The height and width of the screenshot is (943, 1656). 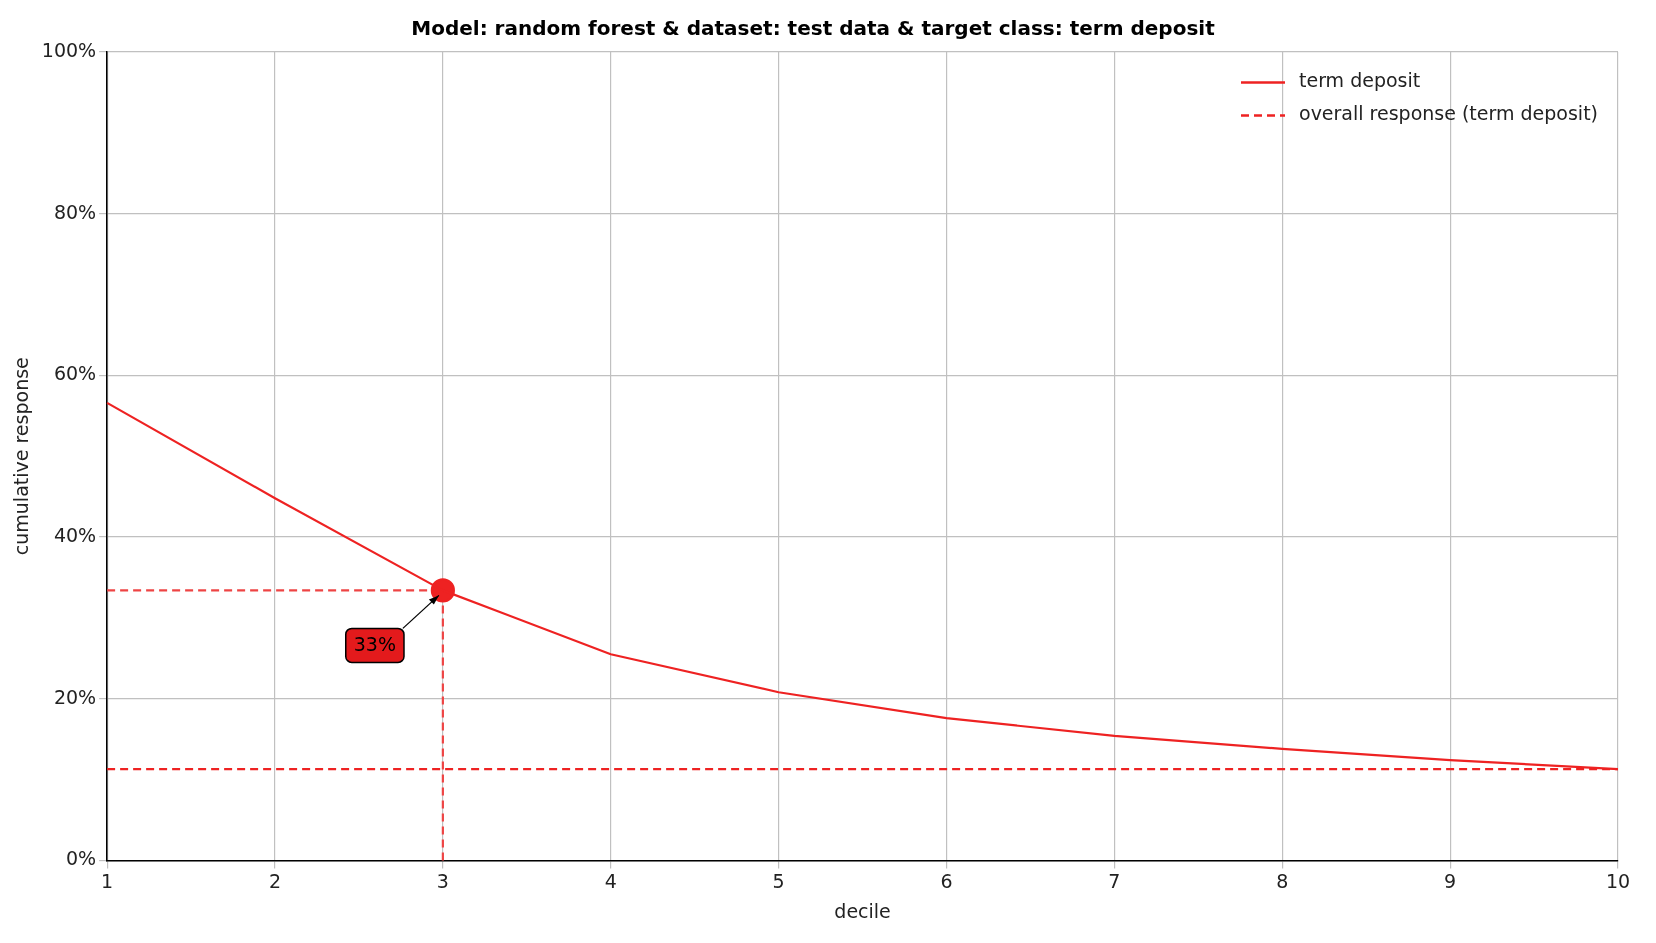 I want to click on chart-title: Model: random forest & dataset: test data & target class: term deposit, so click(x=813, y=28).